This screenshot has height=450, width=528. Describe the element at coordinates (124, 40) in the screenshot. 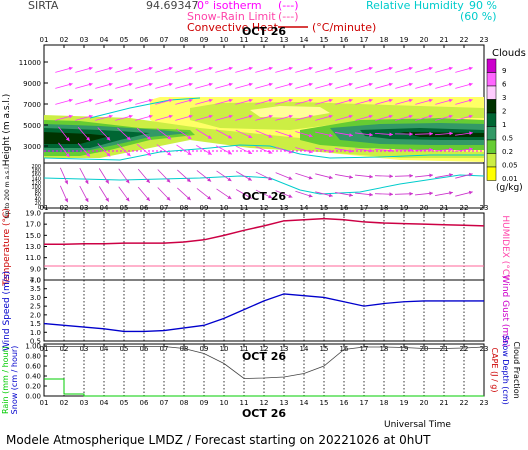

I see `cloud-x-label-05: 05` at that location.